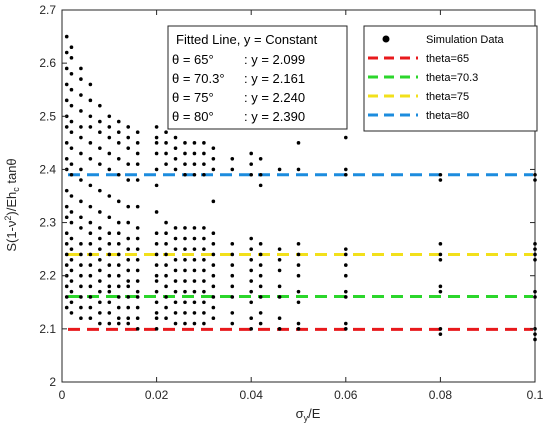 This screenshot has width=550, height=440. What do you see at coordinates (452, 78) in the screenshot?
I see `legend-entry-label: theta=70.3` at bounding box center [452, 78].